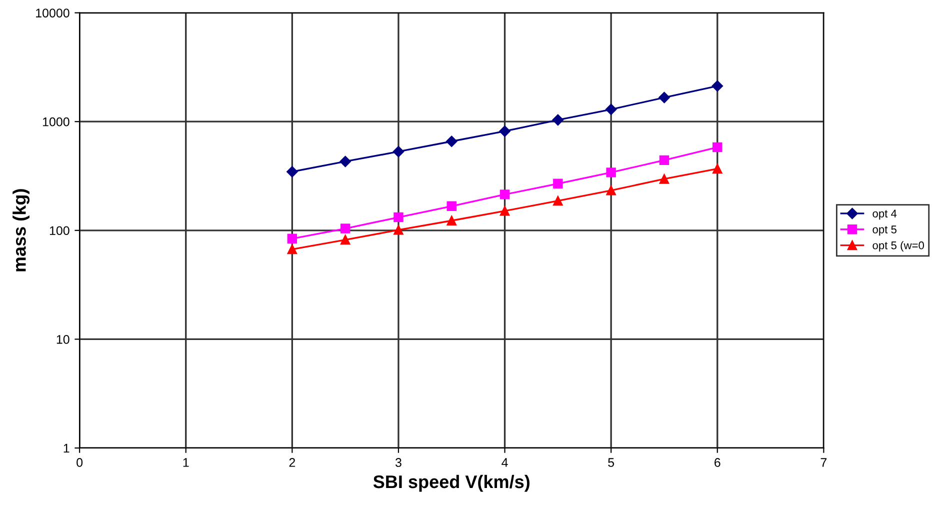 This screenshot has height=512, width=936. I want to click on y-axis-title: mass (kg), so click(21, 230).